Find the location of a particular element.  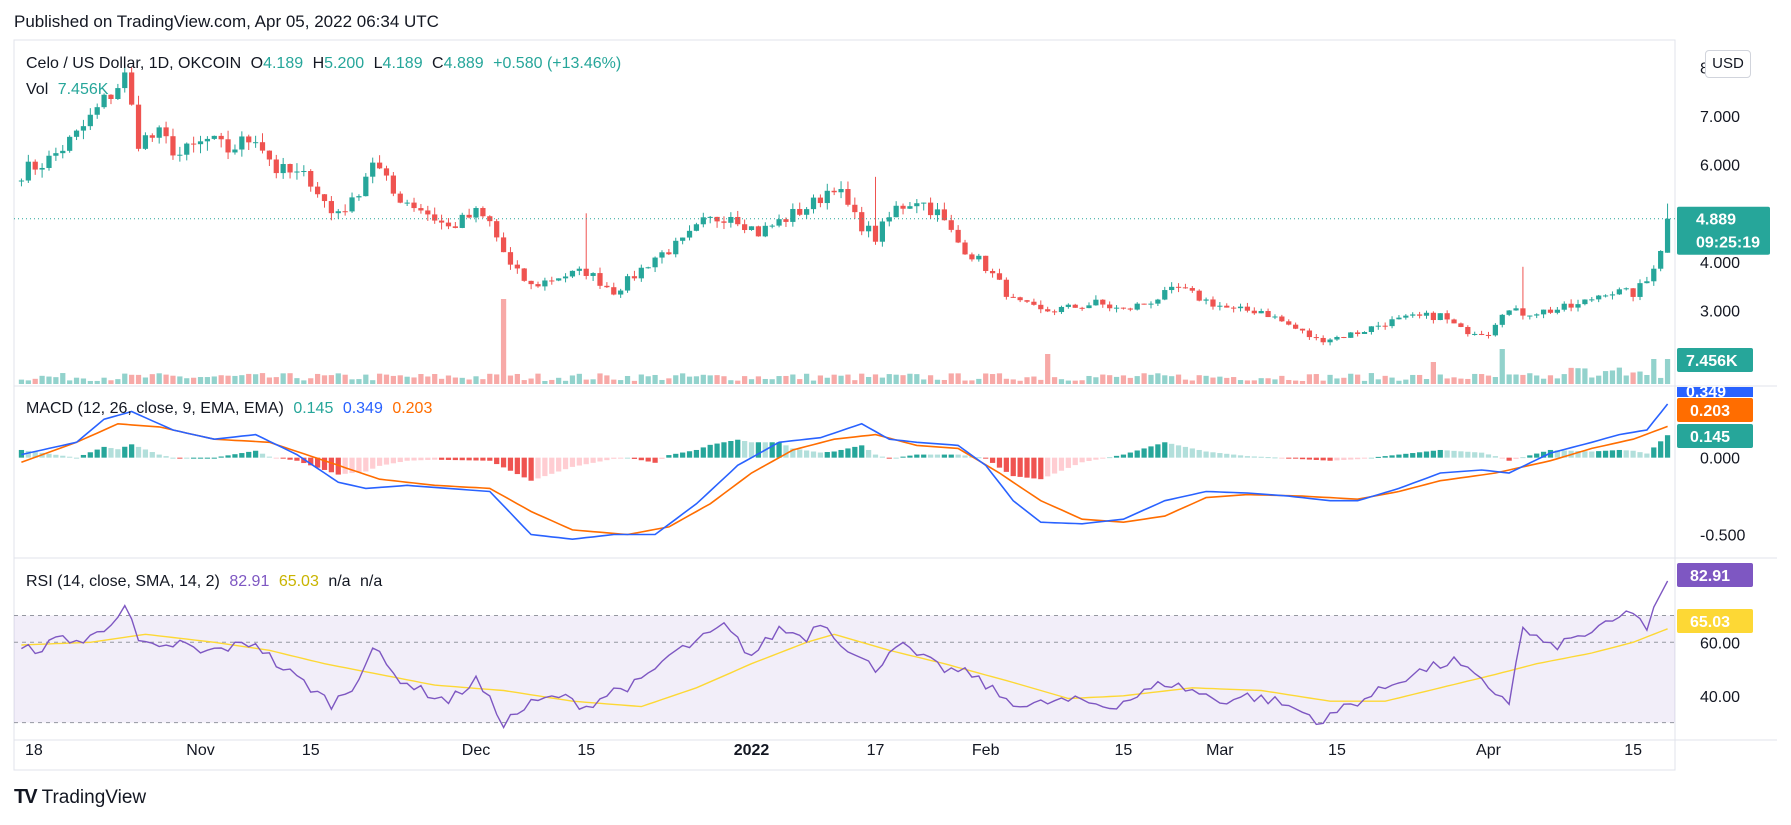

time-tick-label: 15 is located at coordinates (586, 750).